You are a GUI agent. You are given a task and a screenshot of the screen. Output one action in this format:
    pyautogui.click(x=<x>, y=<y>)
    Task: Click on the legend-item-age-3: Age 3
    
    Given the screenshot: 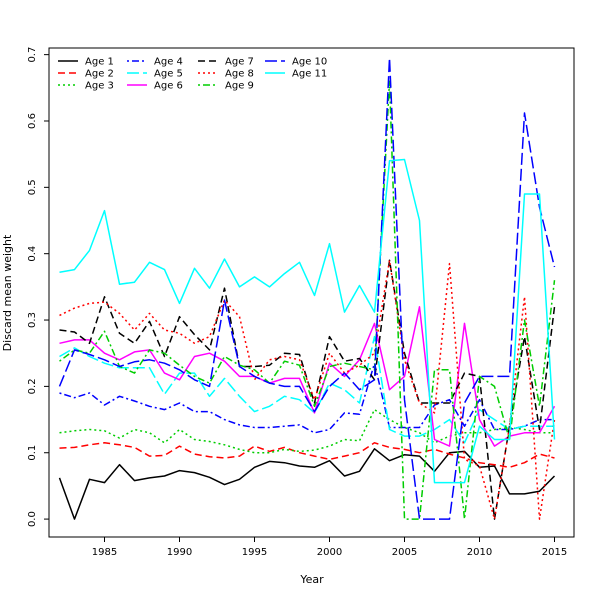 What is the action you would take?
    pyautogui.click(x=86, y=86)
    